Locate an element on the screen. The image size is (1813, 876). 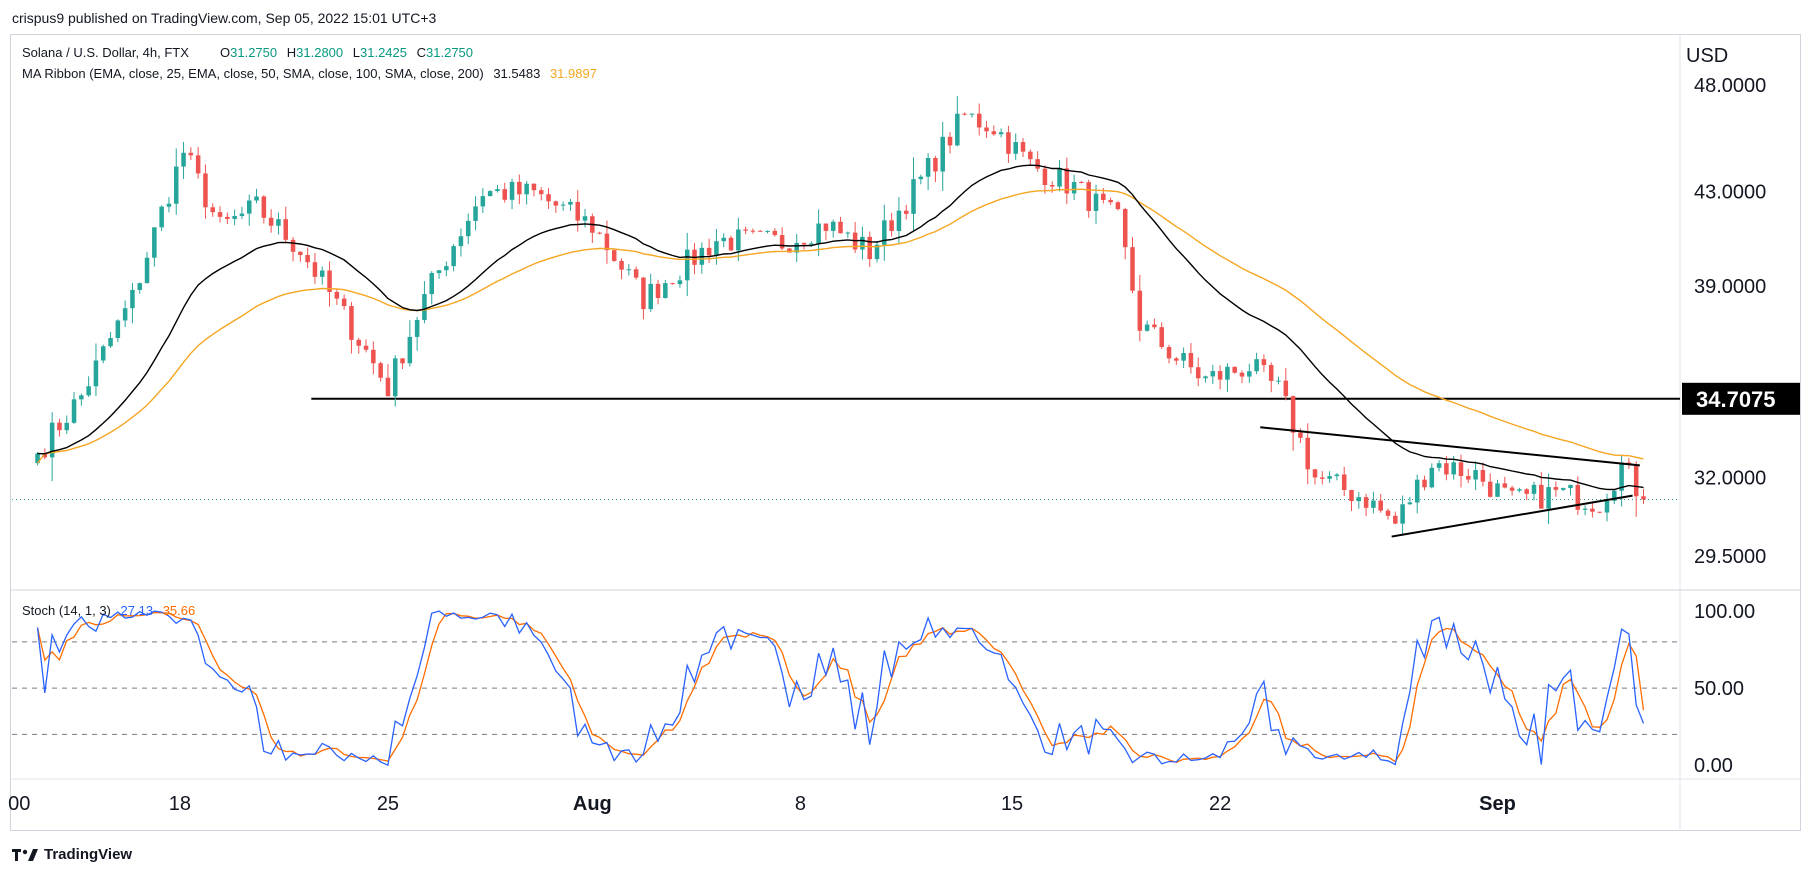
footer-brand: TradingView is located at coordinates (72, 854).